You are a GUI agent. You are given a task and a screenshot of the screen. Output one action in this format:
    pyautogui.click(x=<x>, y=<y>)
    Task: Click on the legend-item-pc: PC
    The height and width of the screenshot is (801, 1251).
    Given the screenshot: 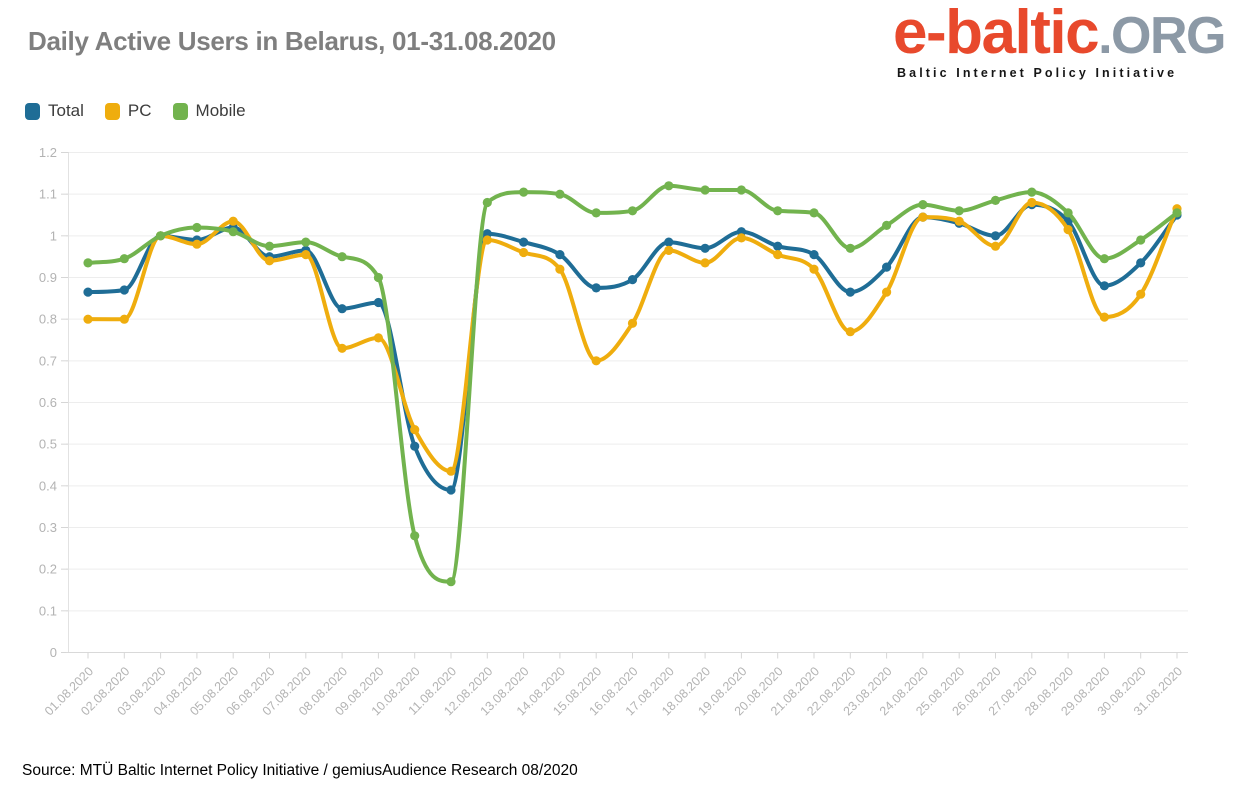 What is the action you would take?
    pyautogui.click(x=128, y=111)
    